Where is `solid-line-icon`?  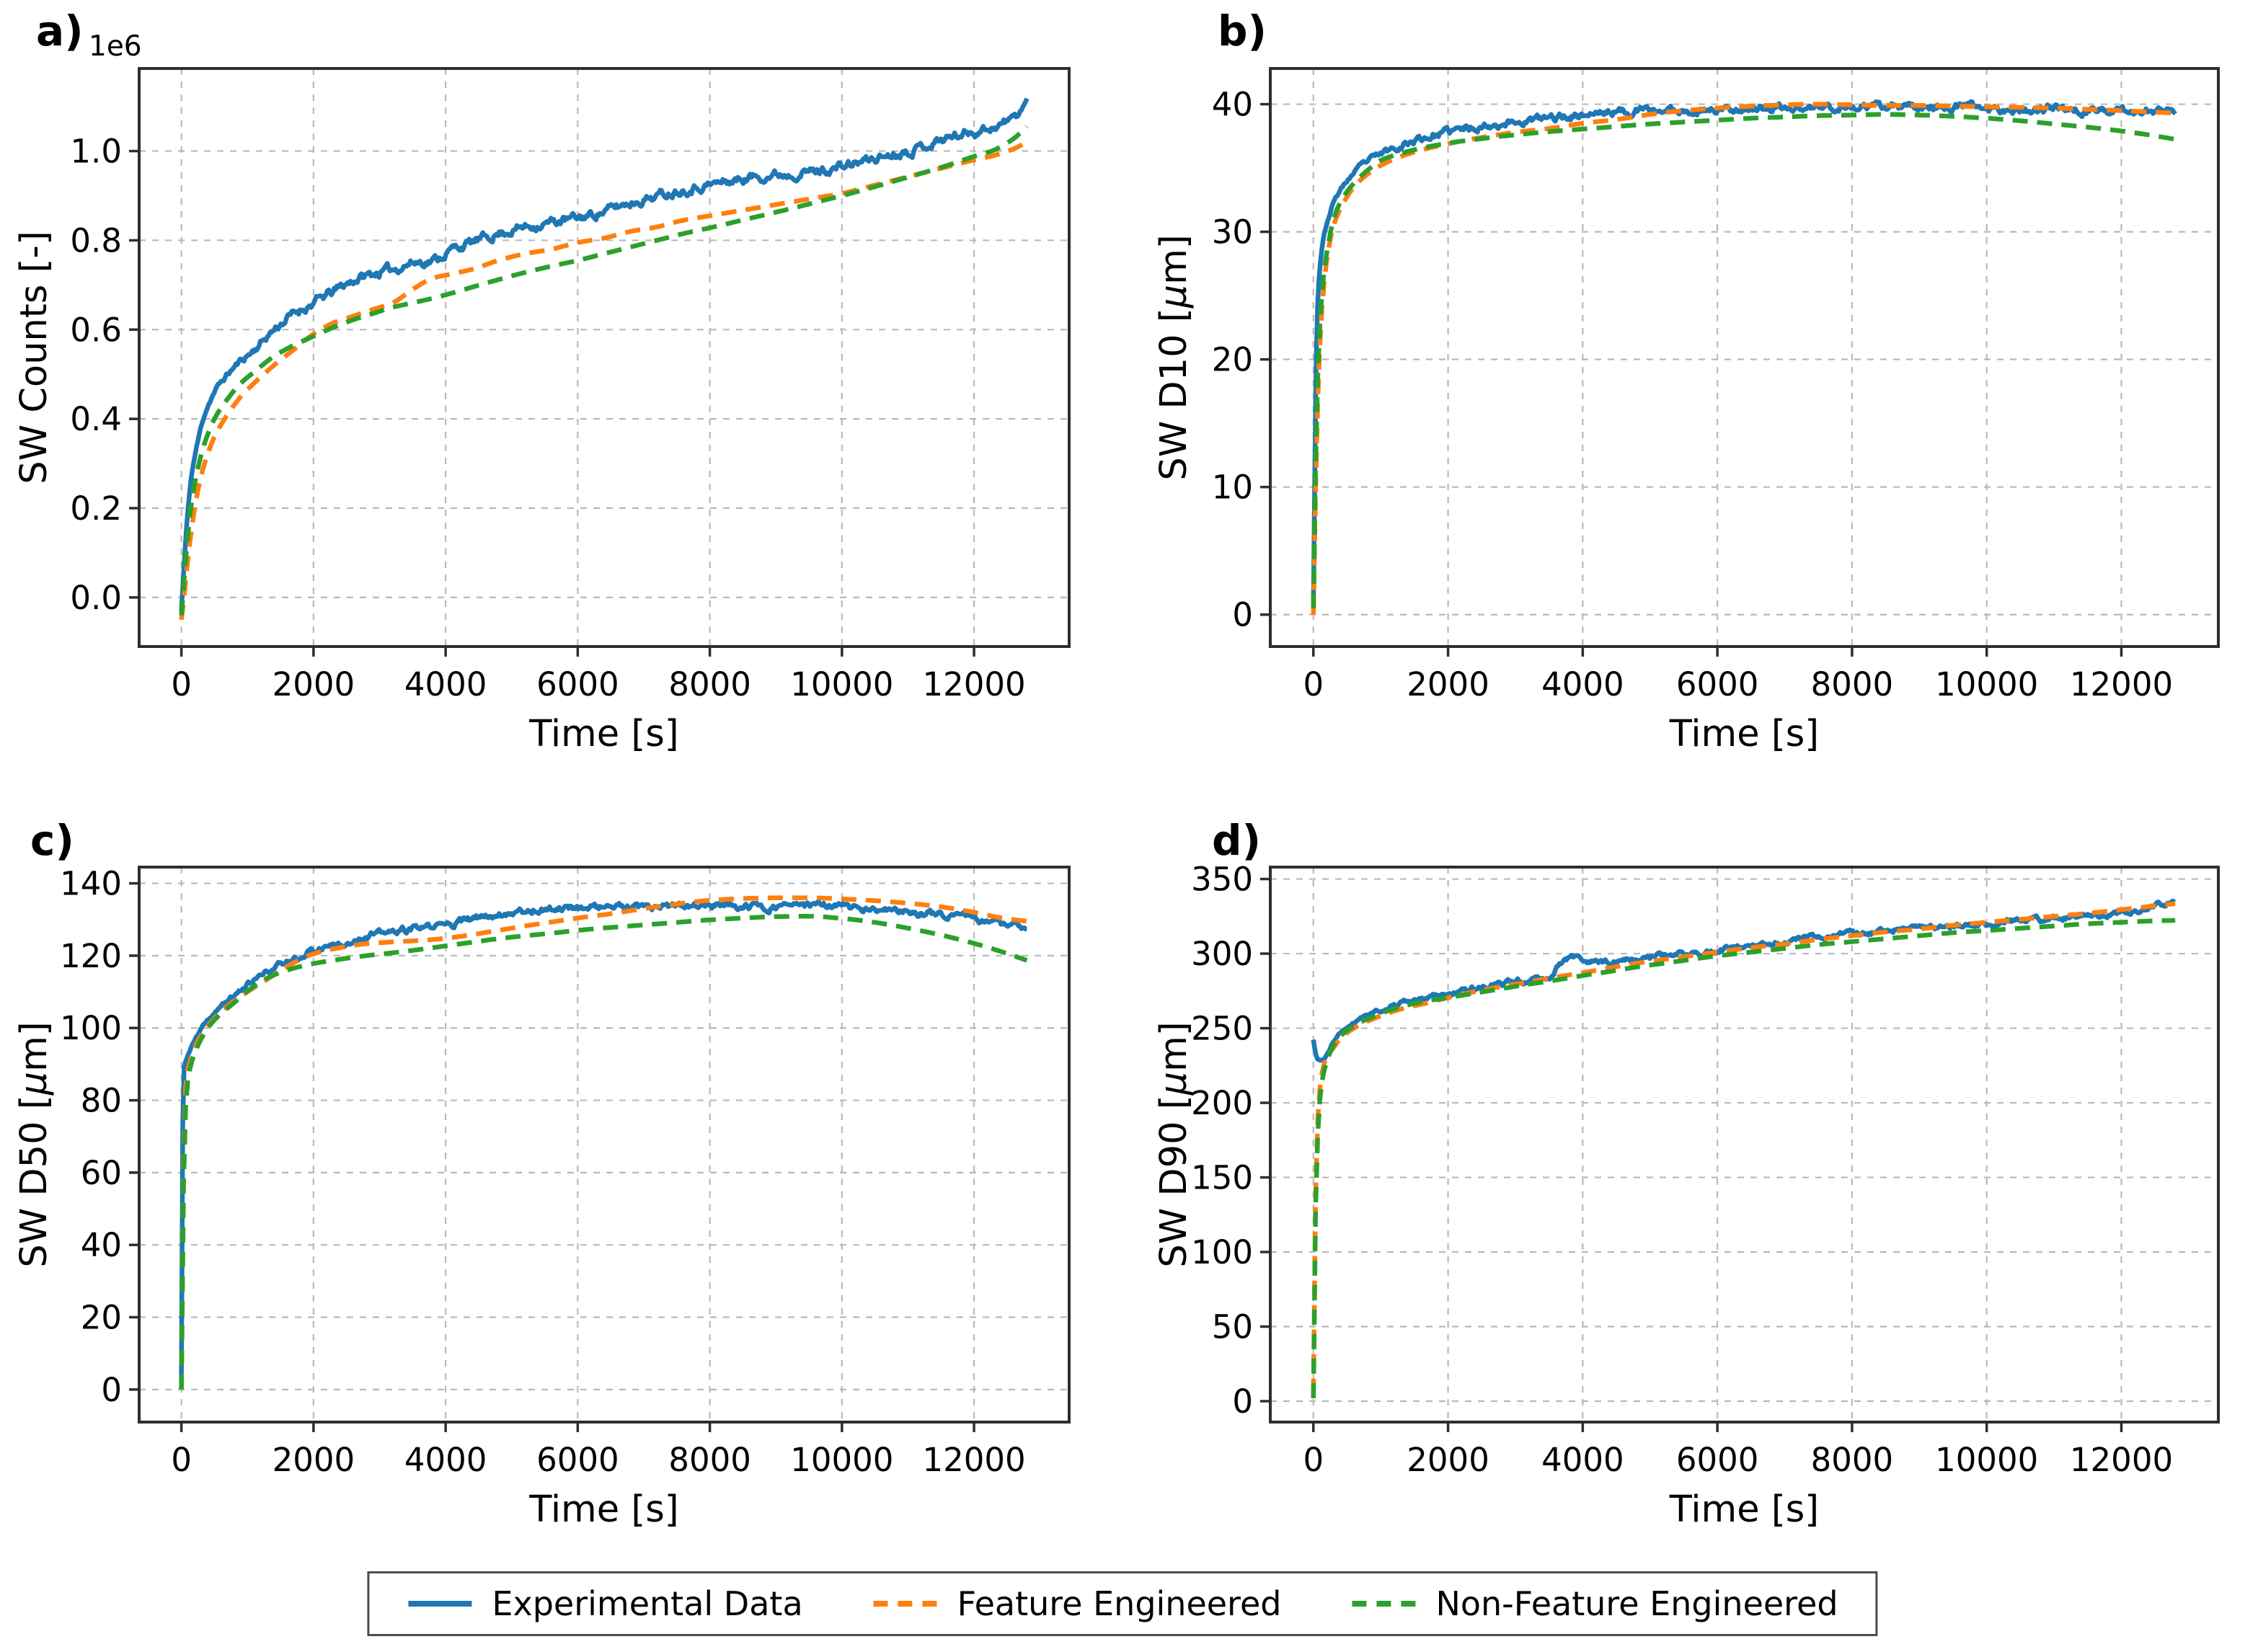
solid-line-icon is located at coordinates (440, 1604).